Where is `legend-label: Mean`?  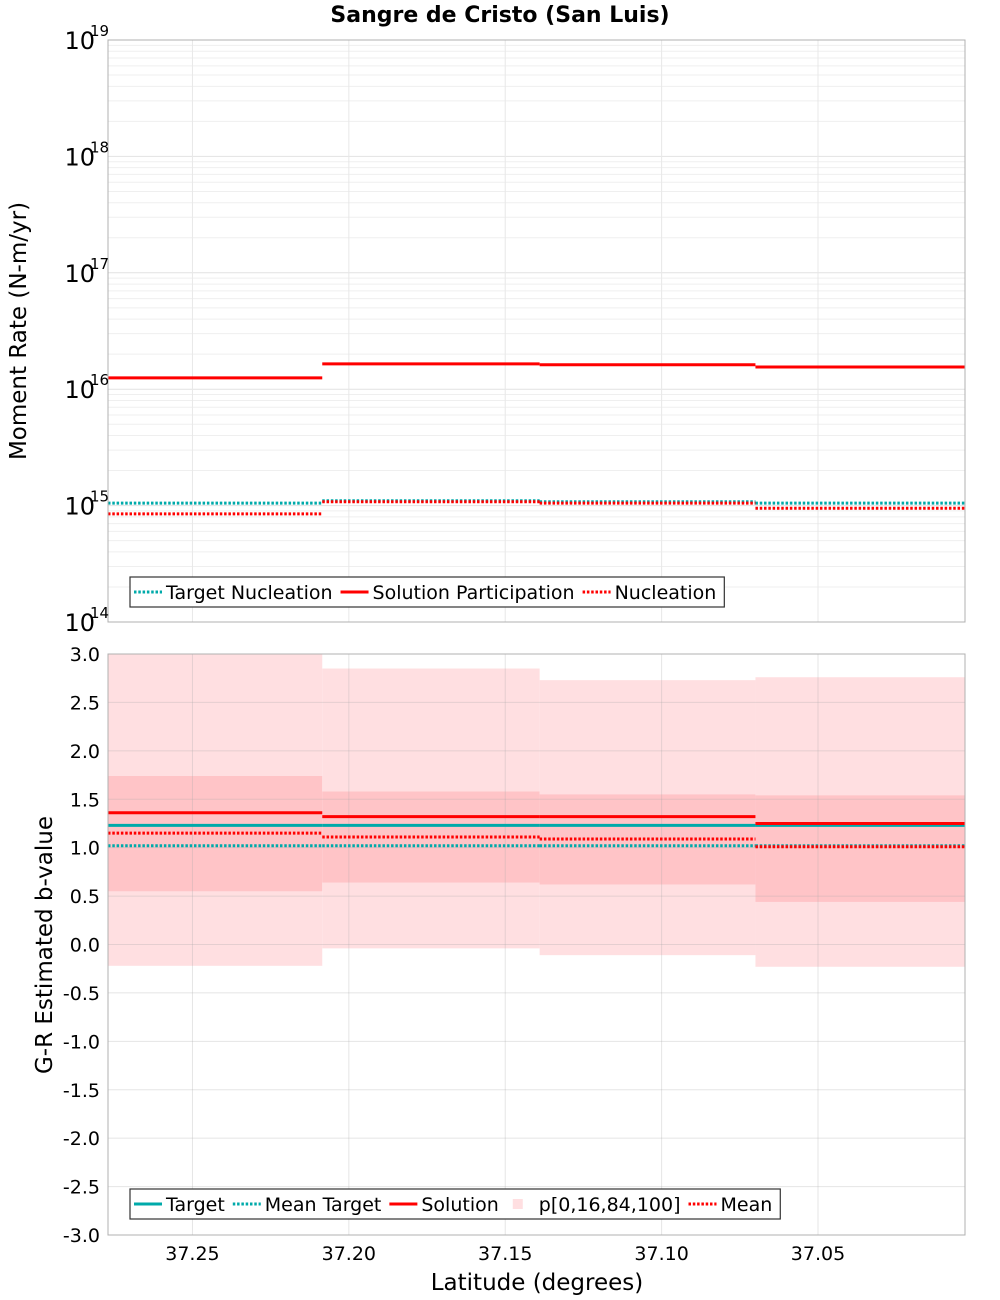
legend-label: Mean is located at coordinates (747, 1205).